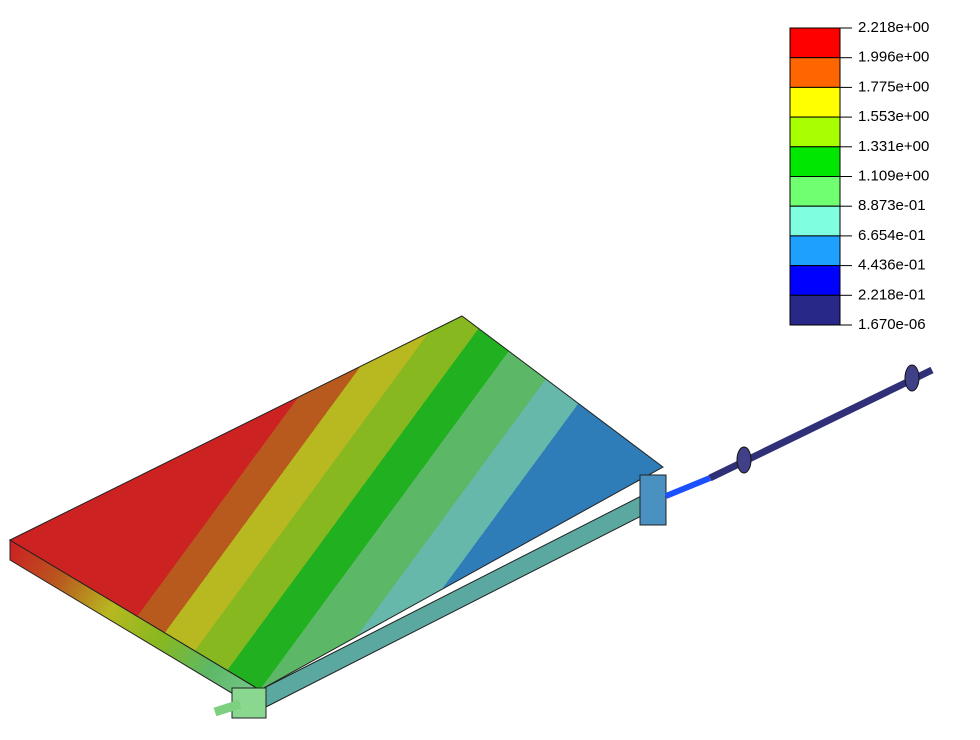  Describe the element at coordinates (893, 27) in the screenshot. I see `legend-label: 2.218e+00` at that location.